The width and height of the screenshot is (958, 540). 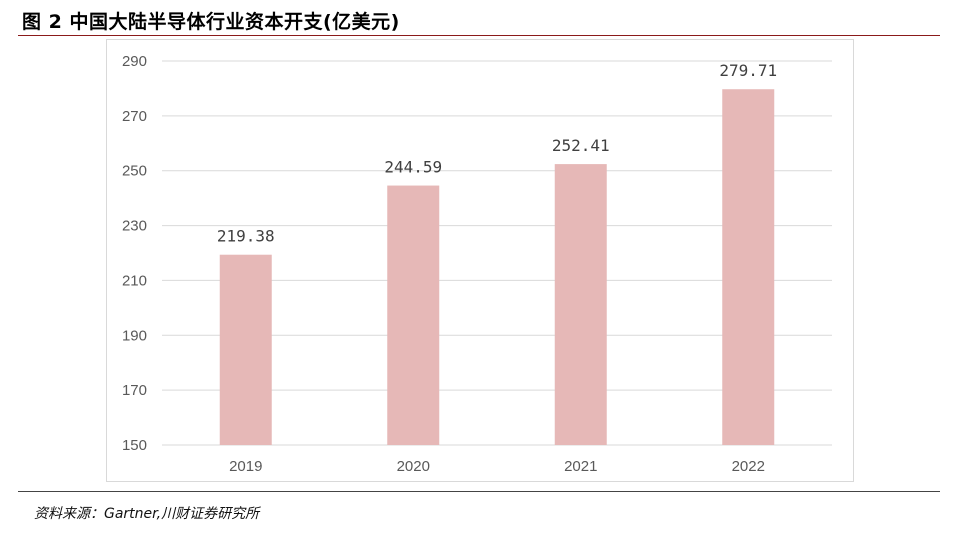 I want to click on y-tick-label: 250, so click(x=134, y=171).